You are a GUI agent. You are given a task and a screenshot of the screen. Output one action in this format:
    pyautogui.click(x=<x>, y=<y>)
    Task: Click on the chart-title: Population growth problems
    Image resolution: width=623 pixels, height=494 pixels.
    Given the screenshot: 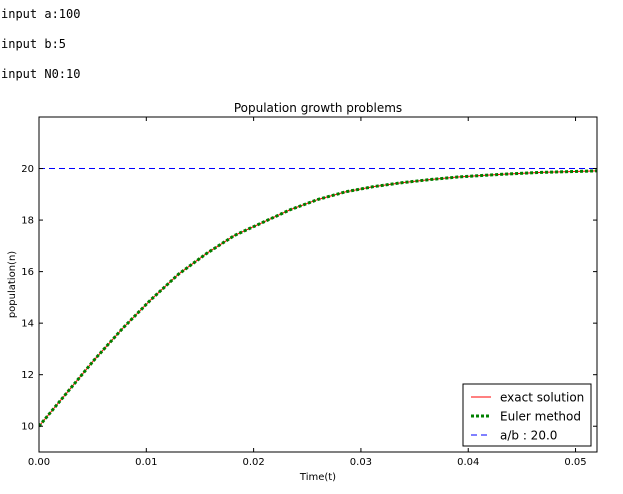 What is the action you would take?
    pyautogui.click(x=318, y=108)
    